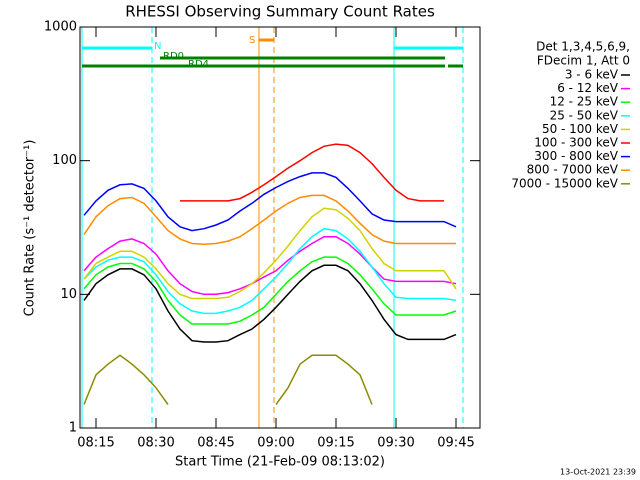 Image resolution: width=640 pixels, height=480 pixels. Describe the element at coordinates (455, 443) in the screenshot. I see `x-tick-label: 09:45` at that location.